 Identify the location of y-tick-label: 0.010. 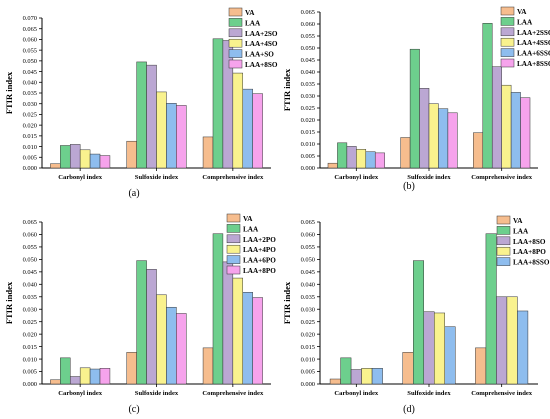
(30, 359).